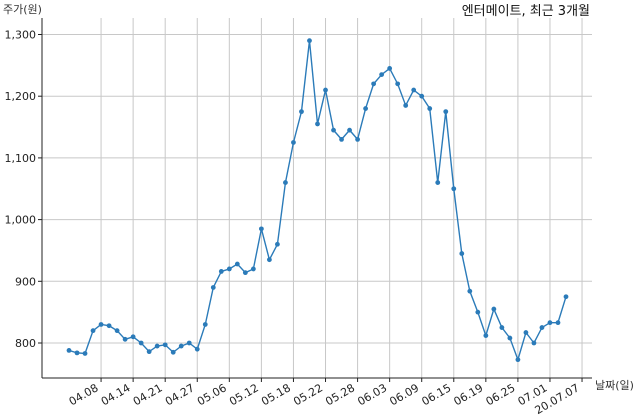 This screenshot has height=419, width=640. What do you see at coordinates (212, 394) in the screenshot?
I see `x-tick-label: 05.06` at bounding box center [212, 394].